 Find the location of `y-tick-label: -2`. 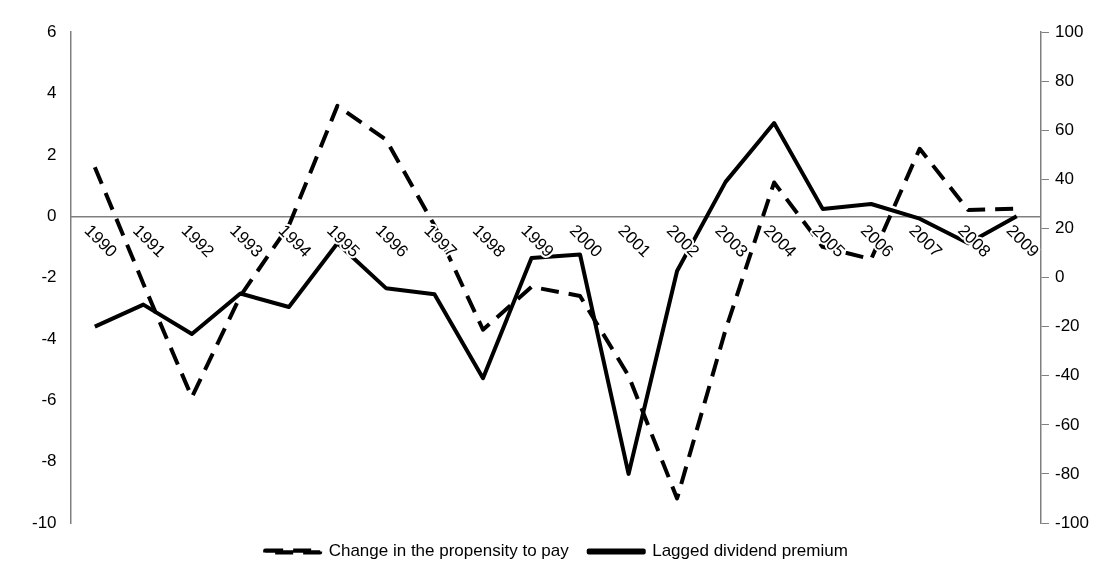

y-tick-label: -2 is located at coordinates (49, 277).